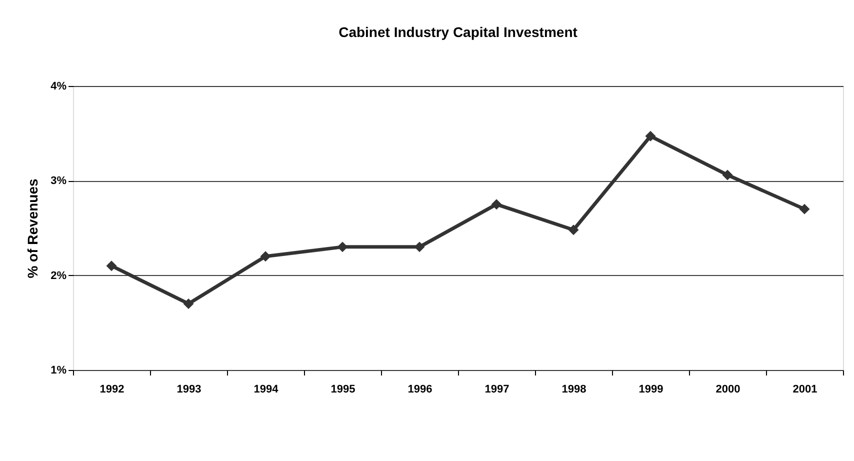  Describe the element at coordinates (32, 228) in the screenshot. I see `y-axis-title: % of Revenues` at that location.